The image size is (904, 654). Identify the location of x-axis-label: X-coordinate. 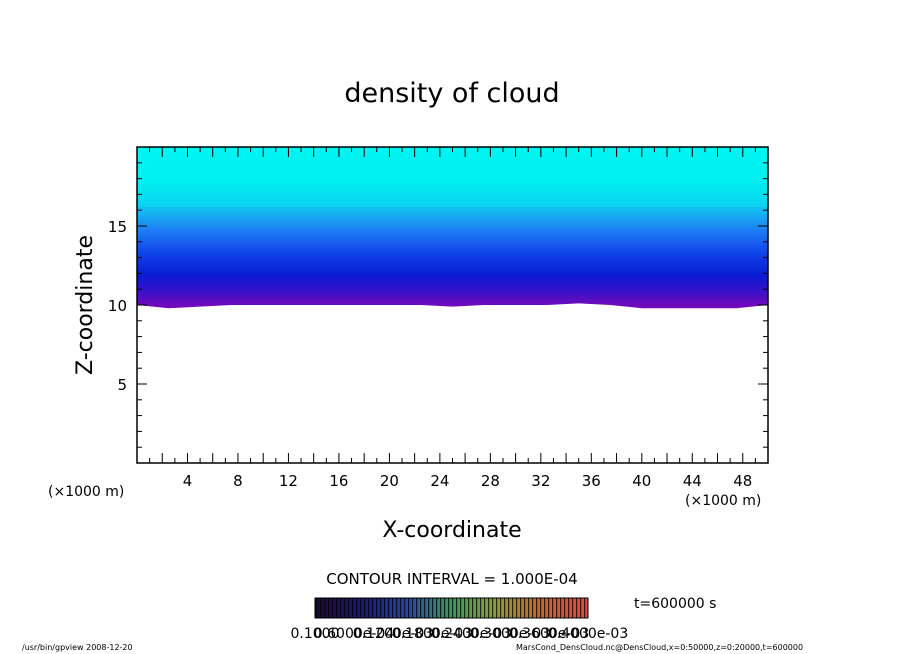
(451, 530).